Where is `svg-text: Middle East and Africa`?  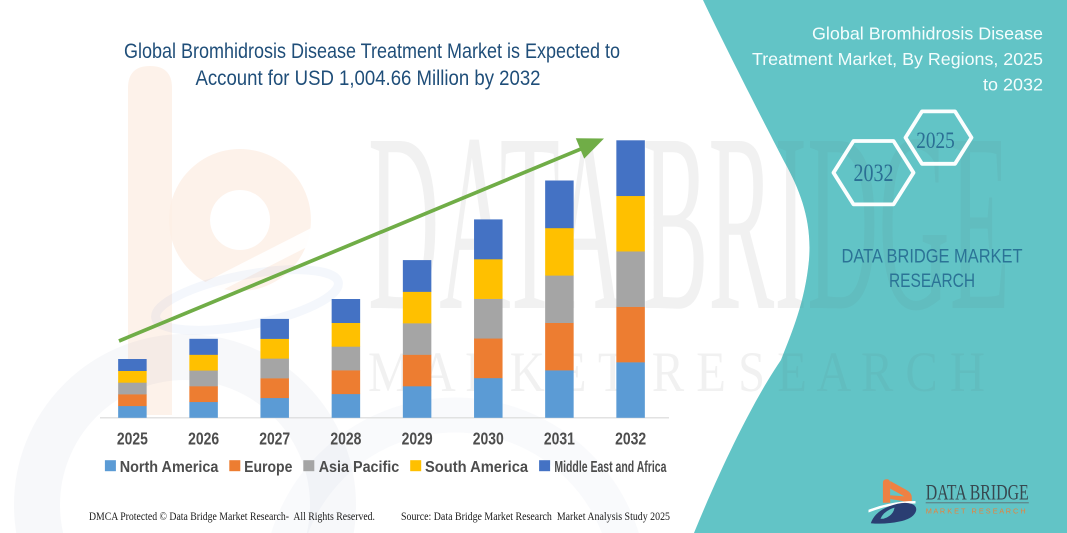
svg-text: Middle East and Africa is located at coordinates (610, 467).